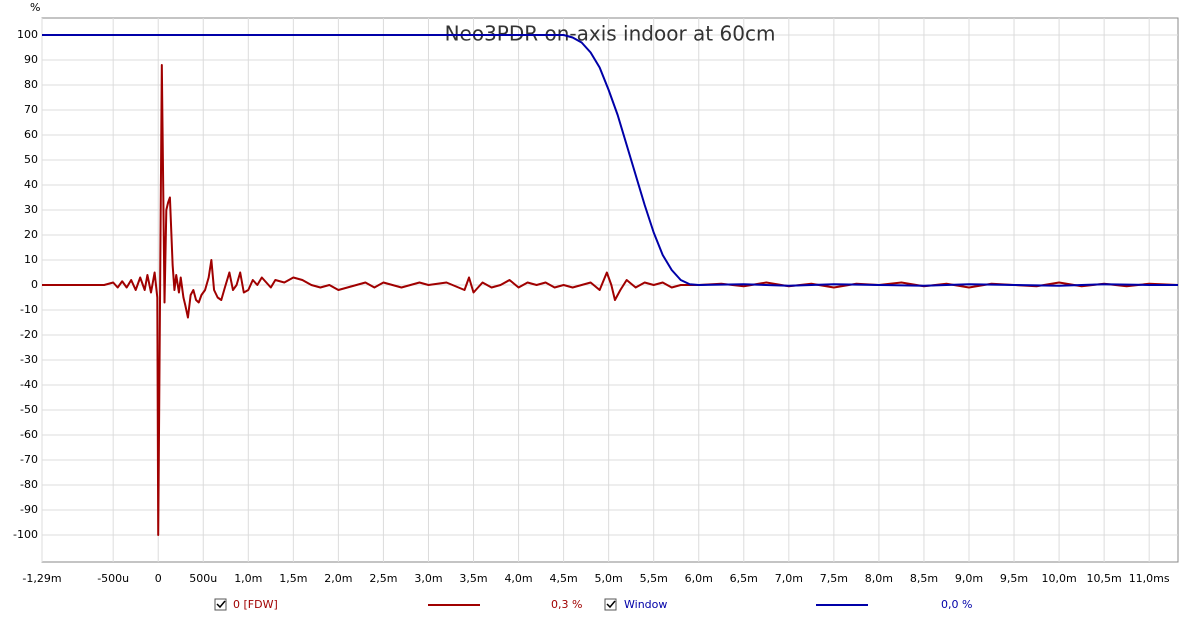 The width and height of the screenshot is (1200, 620). Describe the element at coordinates (29, 459) in the screenshot. I see `y-tick-label: -70` at that location.